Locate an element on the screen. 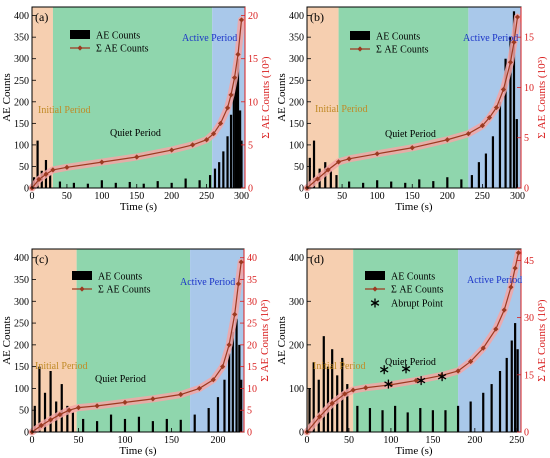 This screenshot has height=458, width=550. panel-label: (d) is located at coordinates (317, 259).